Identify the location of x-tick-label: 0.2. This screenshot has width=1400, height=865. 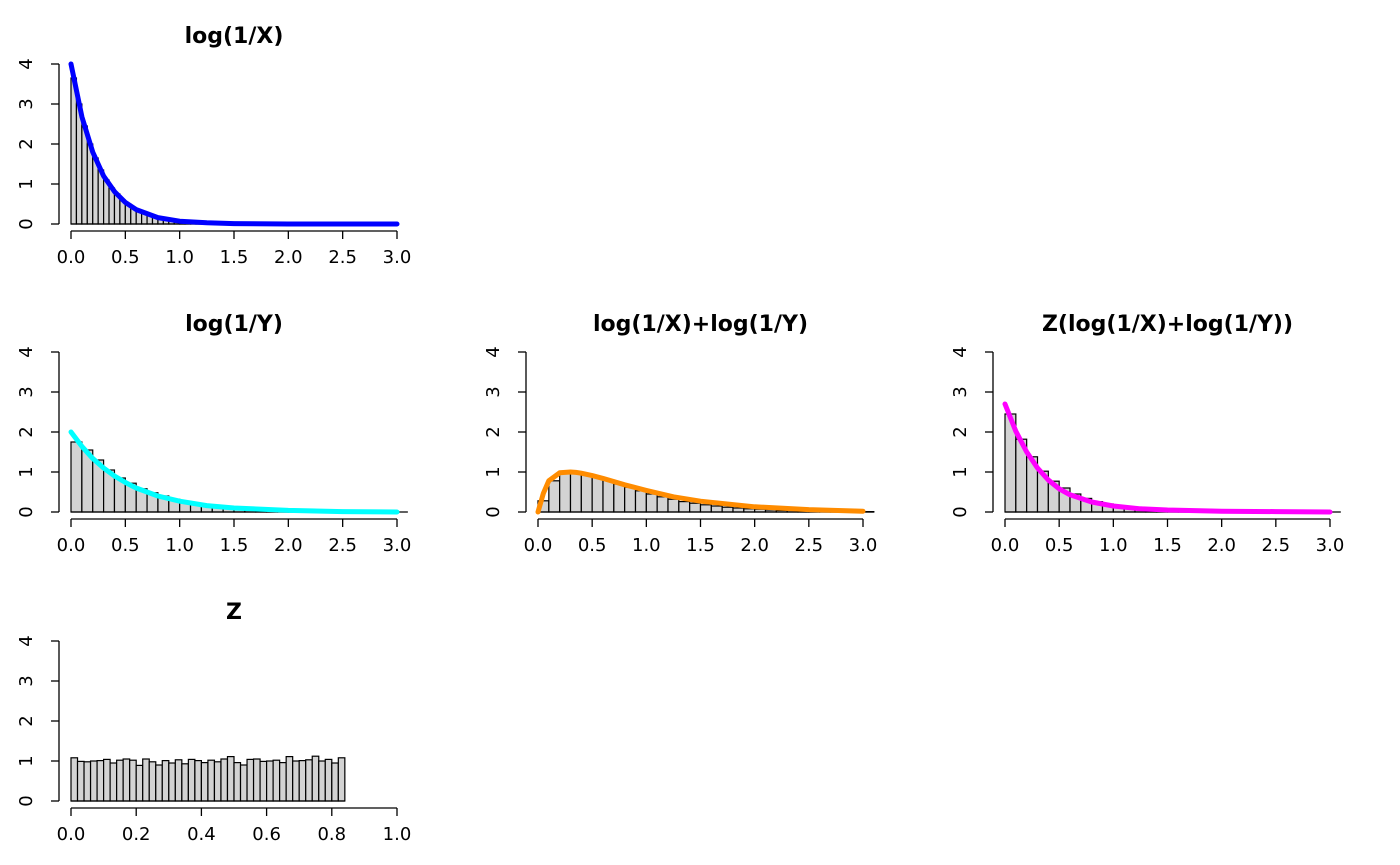
(136, 834).